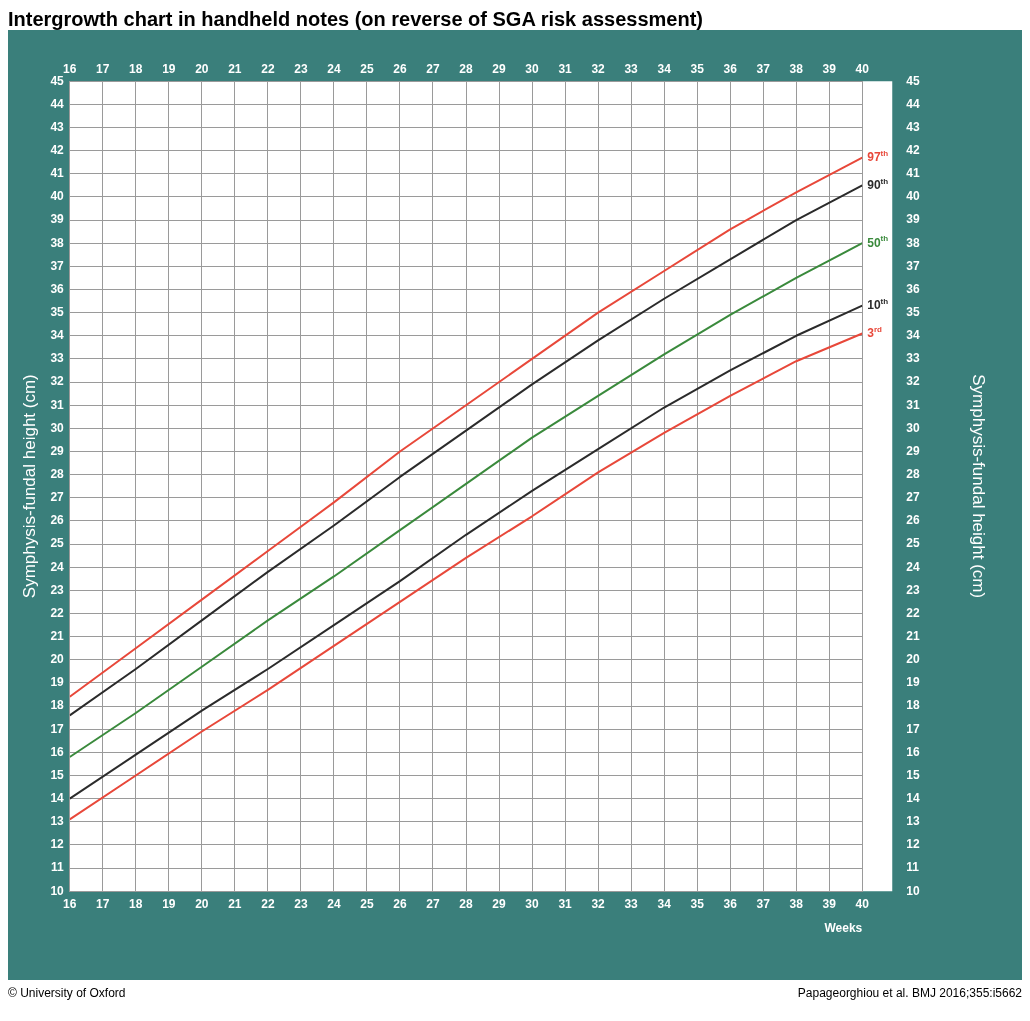 This screenshot has width=1030, height=1021. Describe the element at coordinates (499, 69) in the screenshot. I see `x-tick-label: 29` at that location.